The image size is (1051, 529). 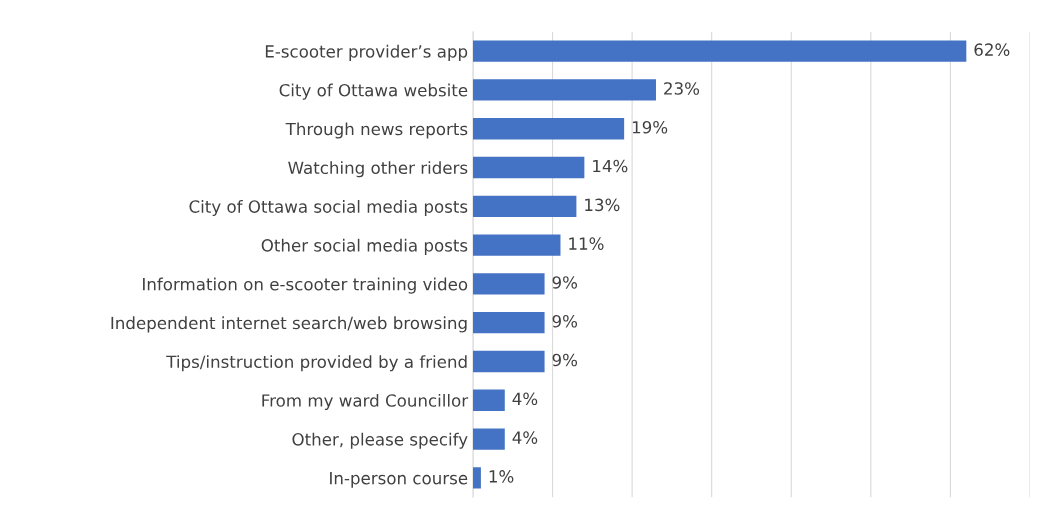 I want to click on data-label: 14%, so click(x=610, y=166).